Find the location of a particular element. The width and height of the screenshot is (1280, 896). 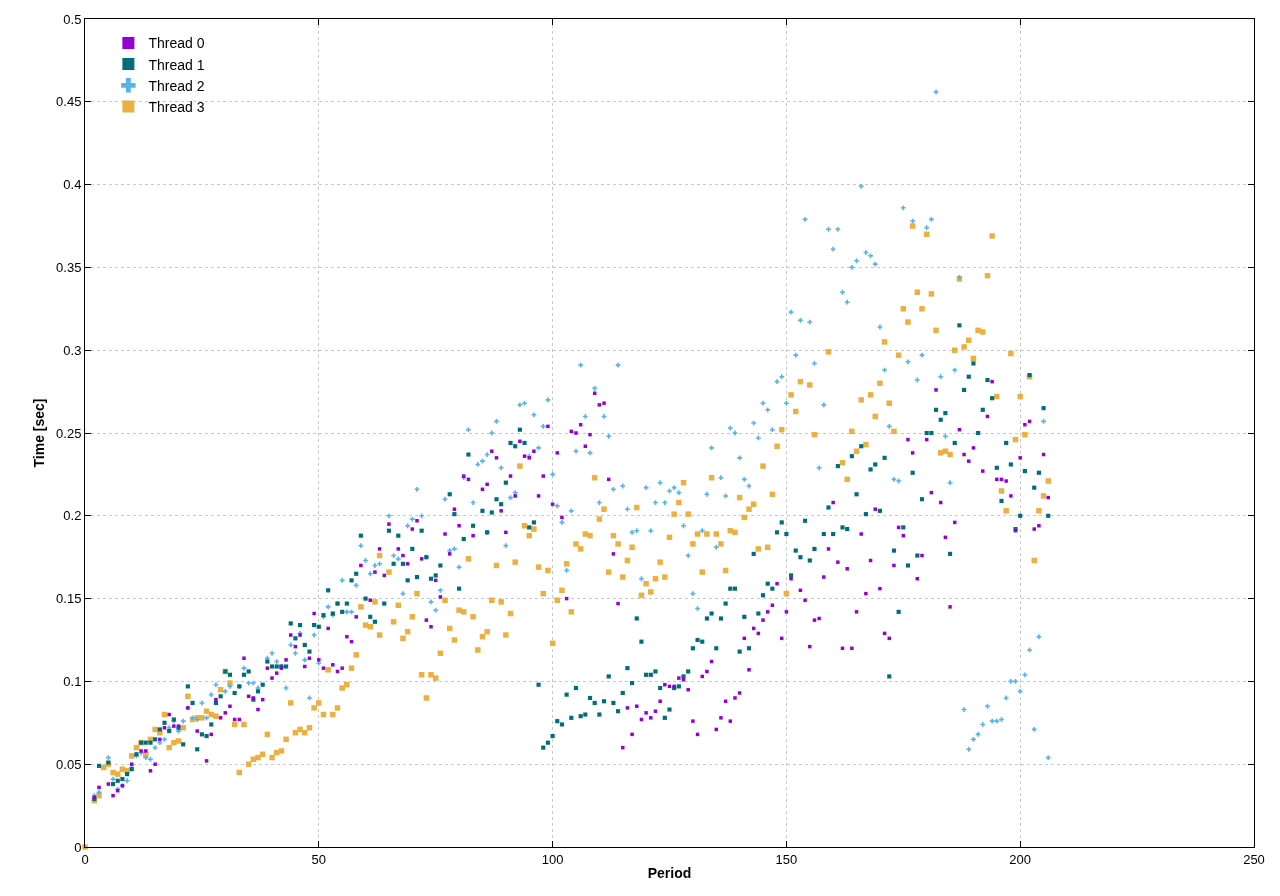

legend-label: Thread 3 is located at coordinates (176, 106).